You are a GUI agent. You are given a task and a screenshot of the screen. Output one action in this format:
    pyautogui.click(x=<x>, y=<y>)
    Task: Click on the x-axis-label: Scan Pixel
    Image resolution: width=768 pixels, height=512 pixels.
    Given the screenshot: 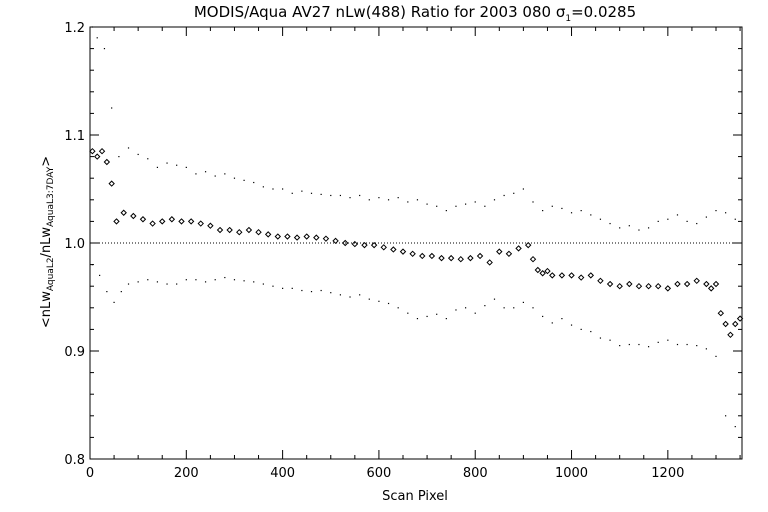 What is the action you would take?
    pyautogui.click(x=415, y=496)
    